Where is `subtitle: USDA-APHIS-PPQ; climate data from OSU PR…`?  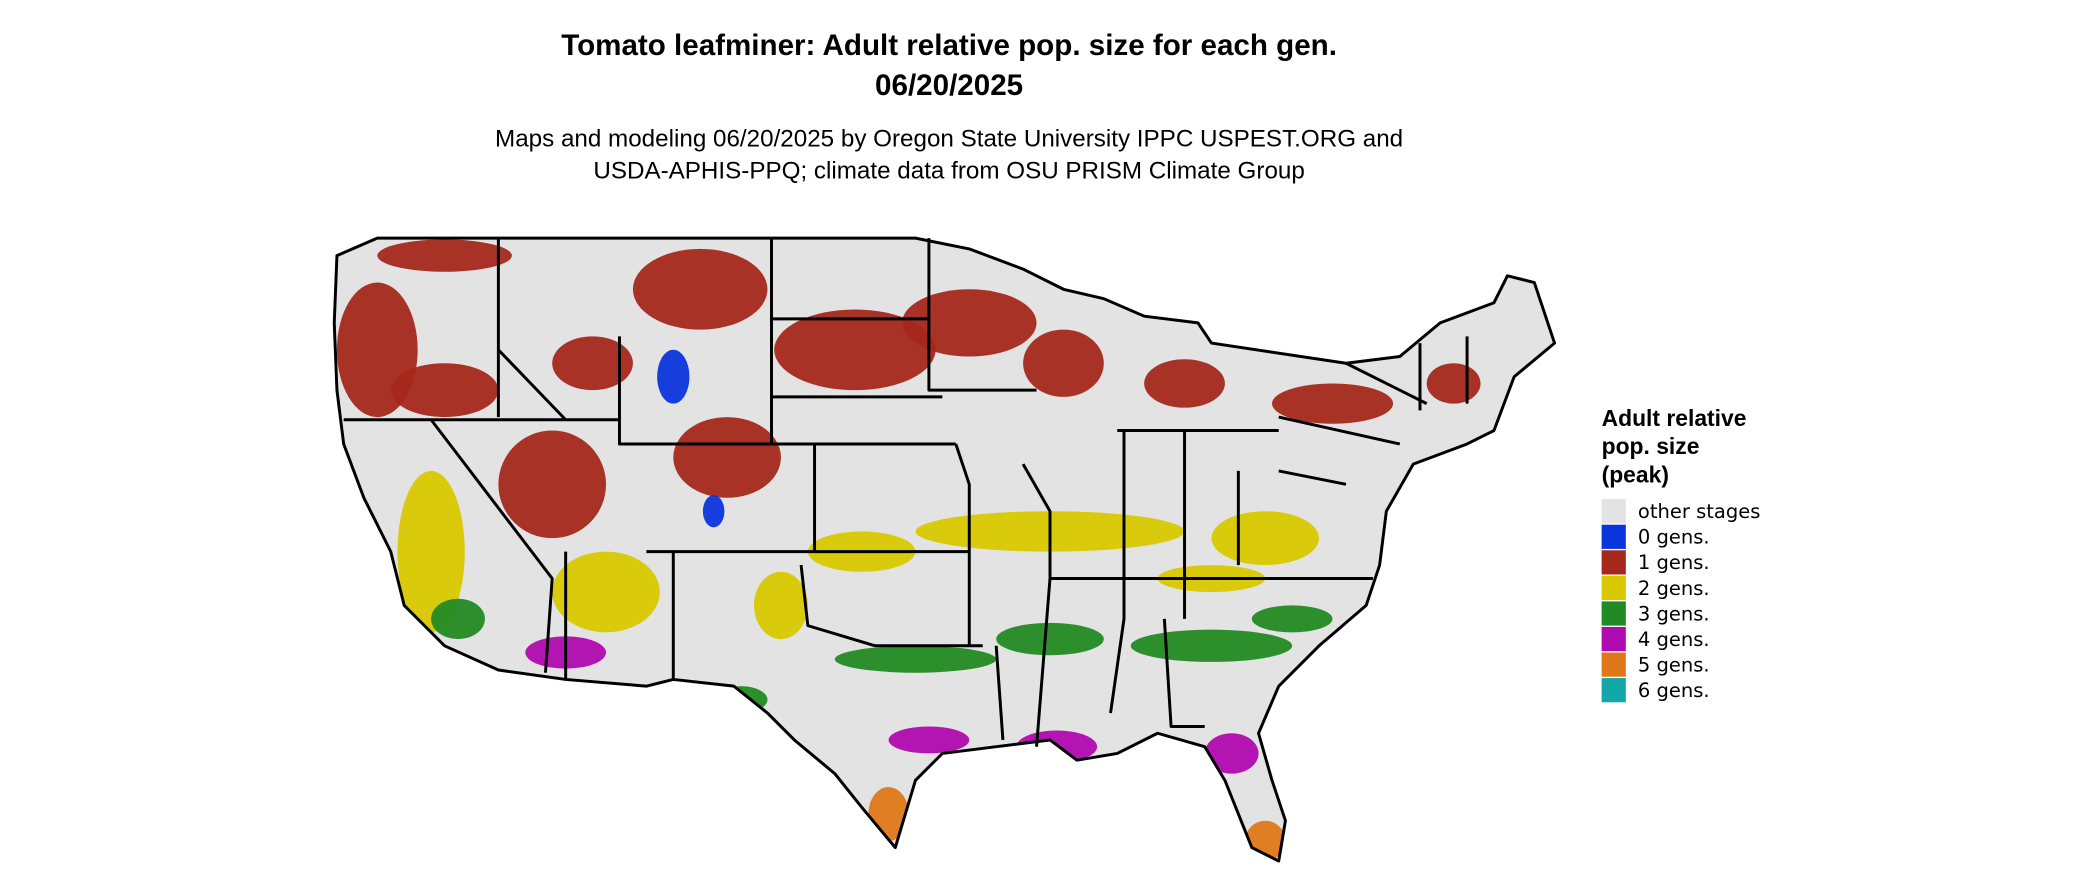
subtitle: USDA-APHIS-PPQ; climate data from OSU PR… is located at coordinates (948, 171).